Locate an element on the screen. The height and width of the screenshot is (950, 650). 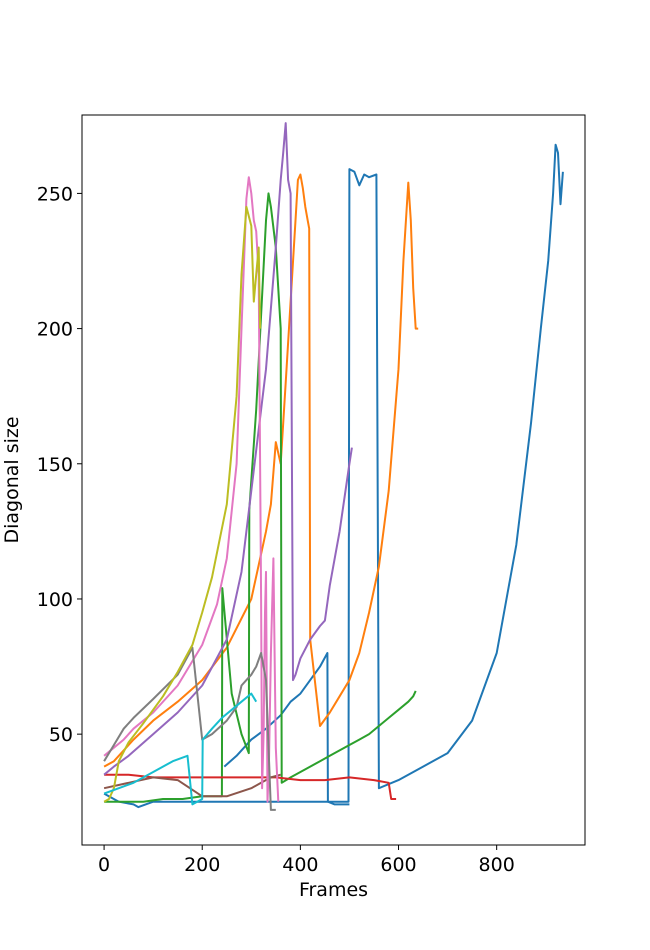
x-axis-ticks: 0 200 400 600 800 is located at coordinates (306, 860).